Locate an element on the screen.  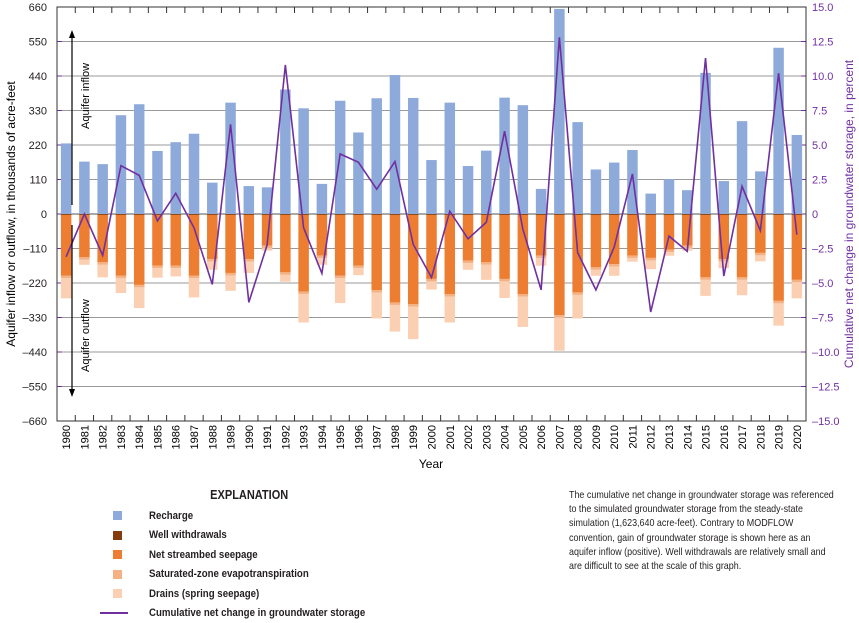
x-tick-label: 1996 is located at coordinates (359, 437).